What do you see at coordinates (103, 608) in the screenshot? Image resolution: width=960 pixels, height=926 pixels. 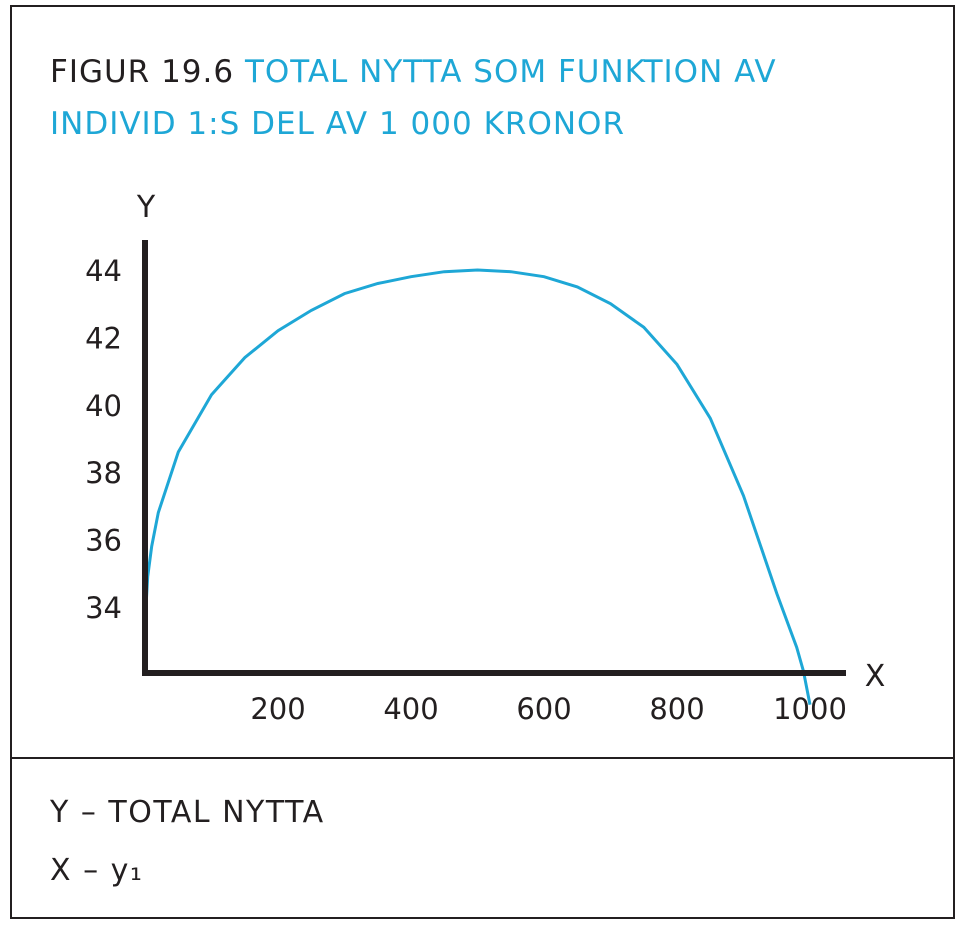 I see `y-tick-label: 34` at bounding box center [103, 608].